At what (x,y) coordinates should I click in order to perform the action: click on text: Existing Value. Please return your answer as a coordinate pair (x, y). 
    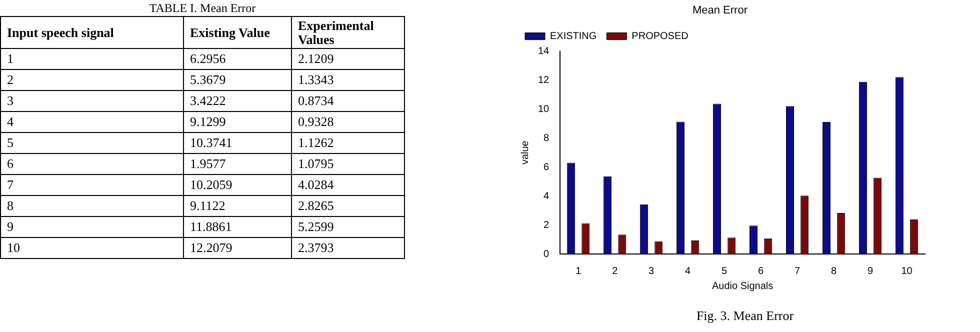
    Looking at the image, I should click on (238, 32).